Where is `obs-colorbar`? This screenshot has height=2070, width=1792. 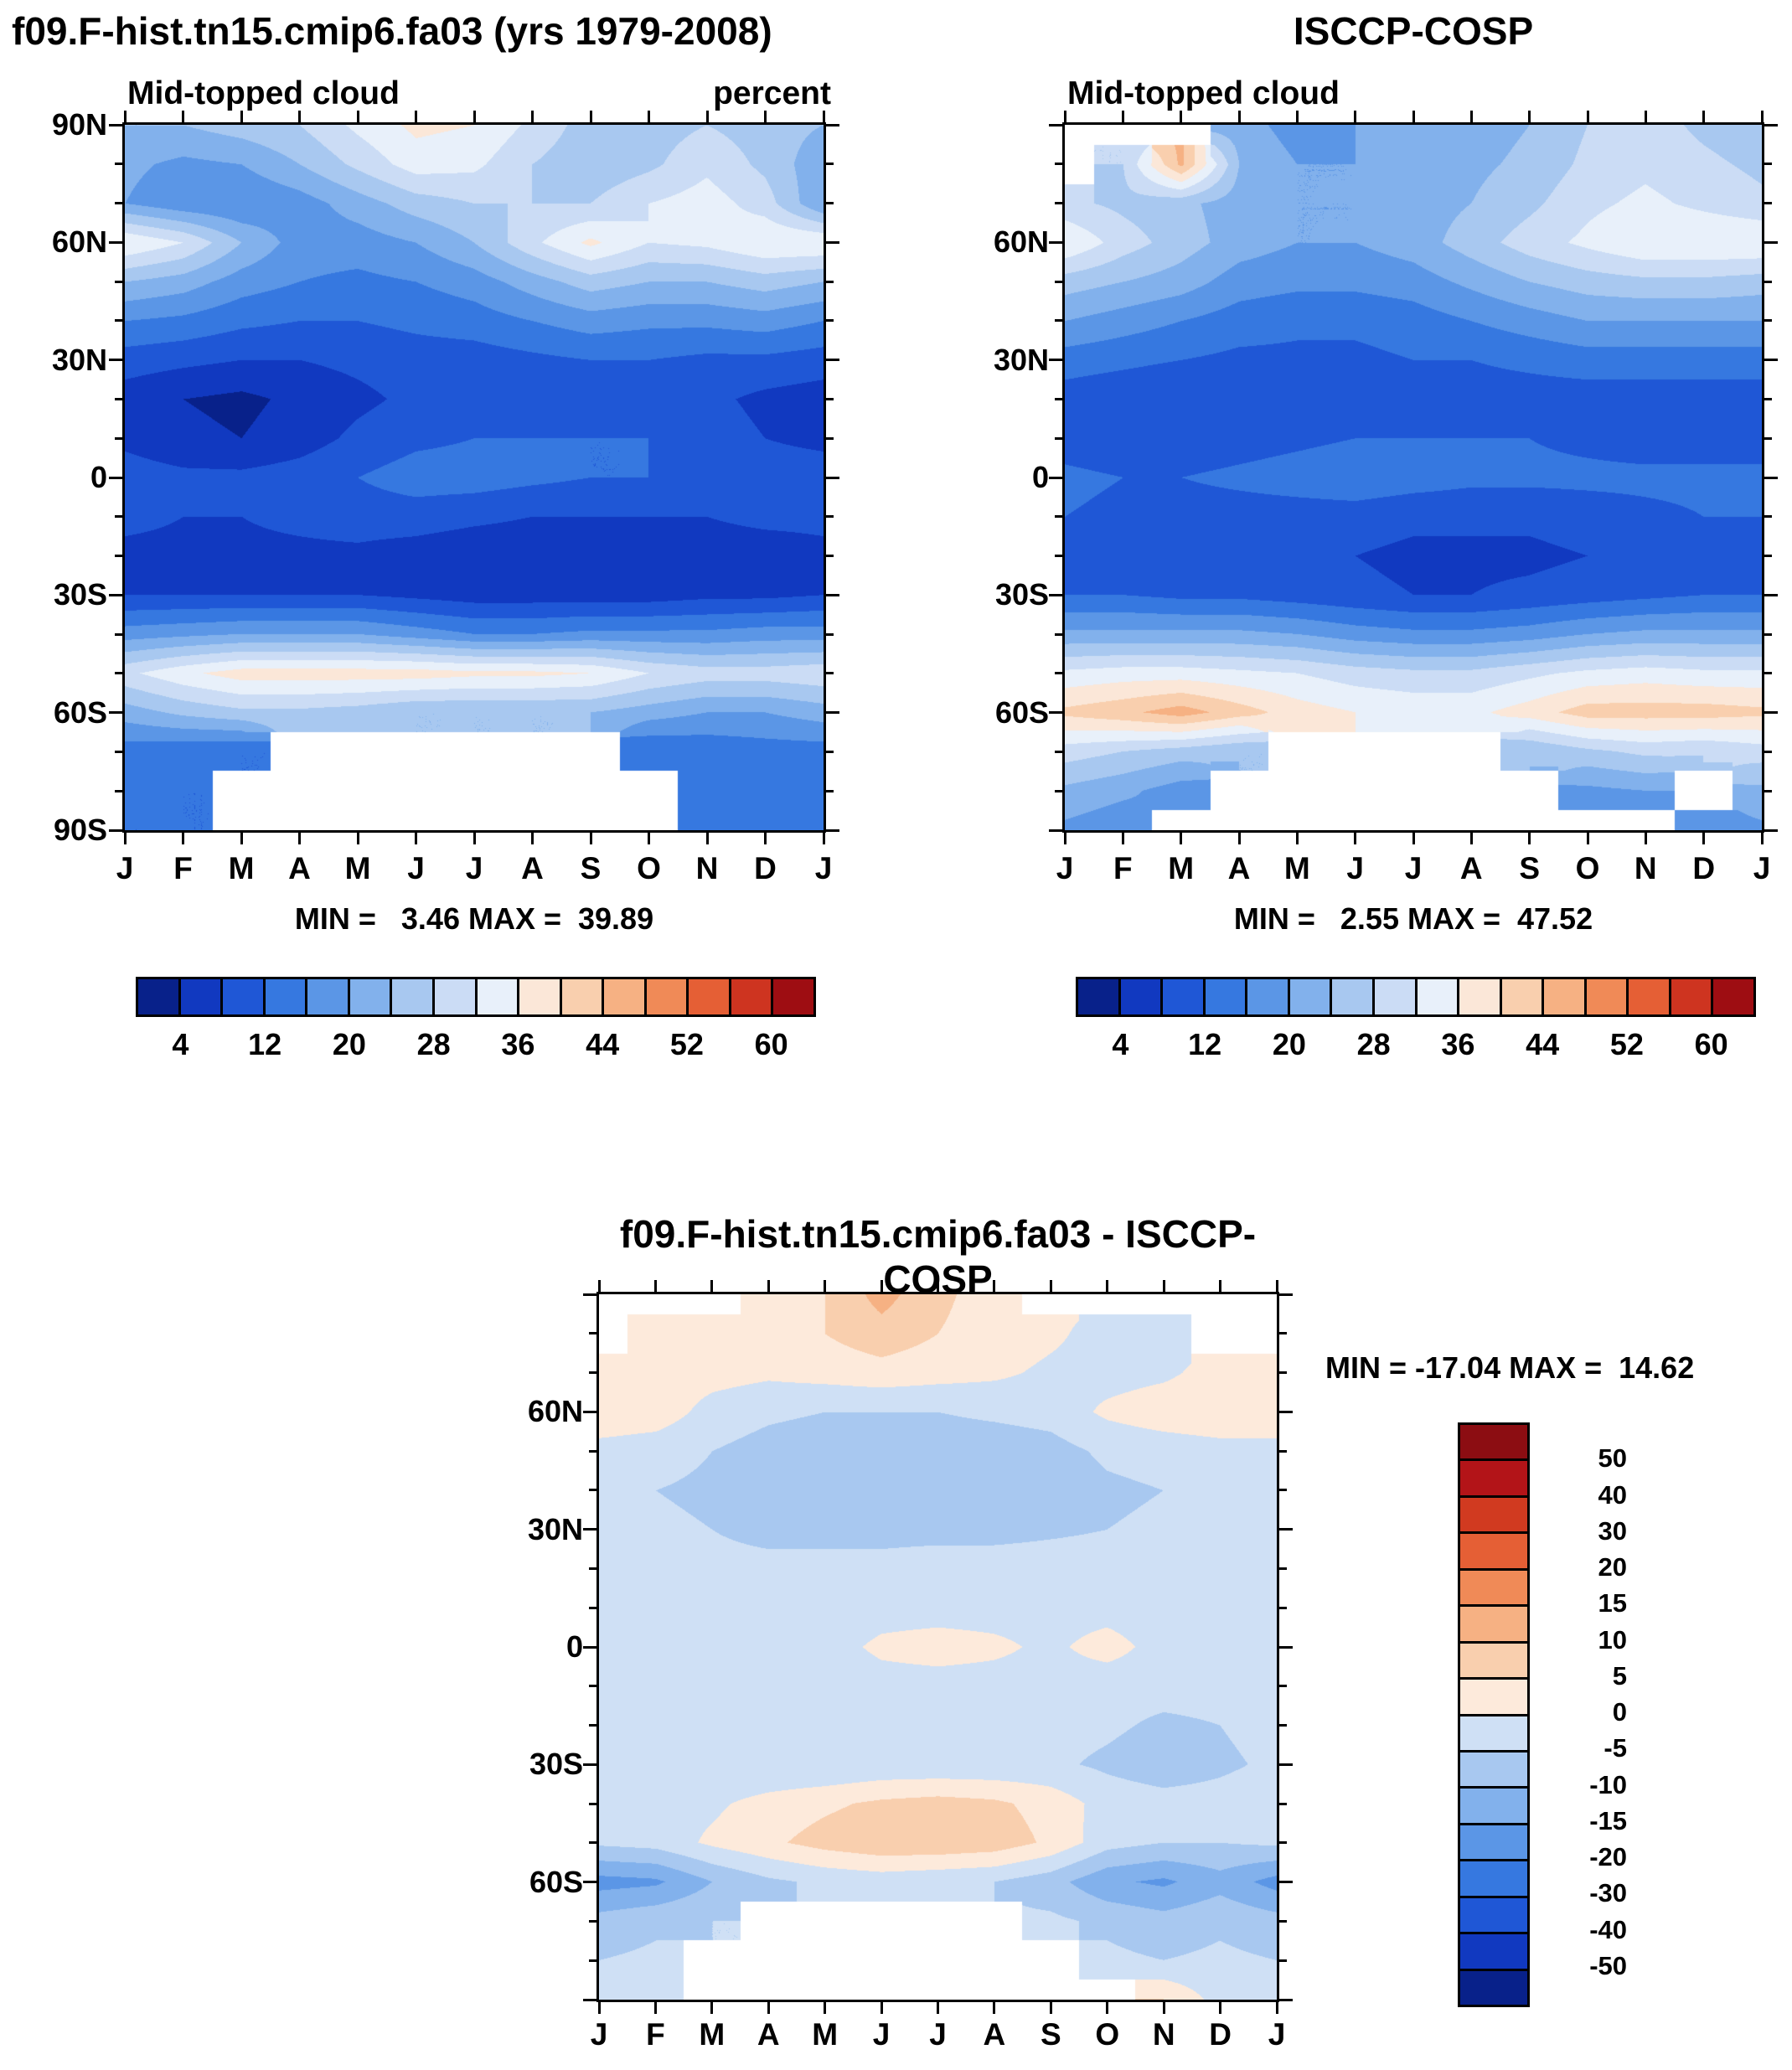 obs-colorbar is located at coordinates (1416, 997).